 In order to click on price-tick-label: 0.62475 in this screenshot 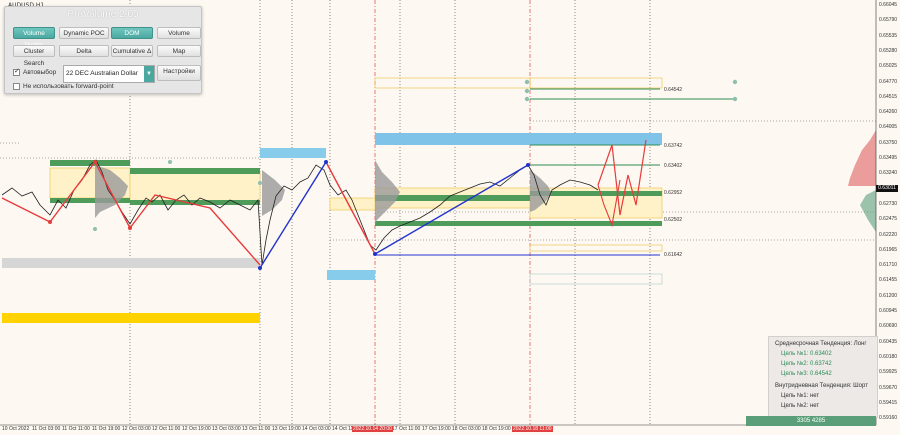, I will do `click(888, 219)`.